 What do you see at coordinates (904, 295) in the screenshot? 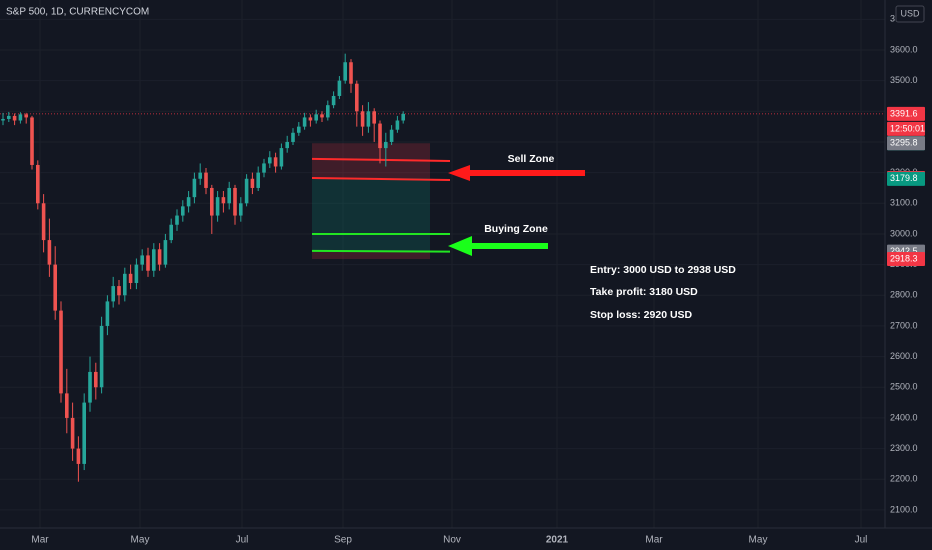
I see `y-tick-label: 2800.0` at bounding box center [904, 295].